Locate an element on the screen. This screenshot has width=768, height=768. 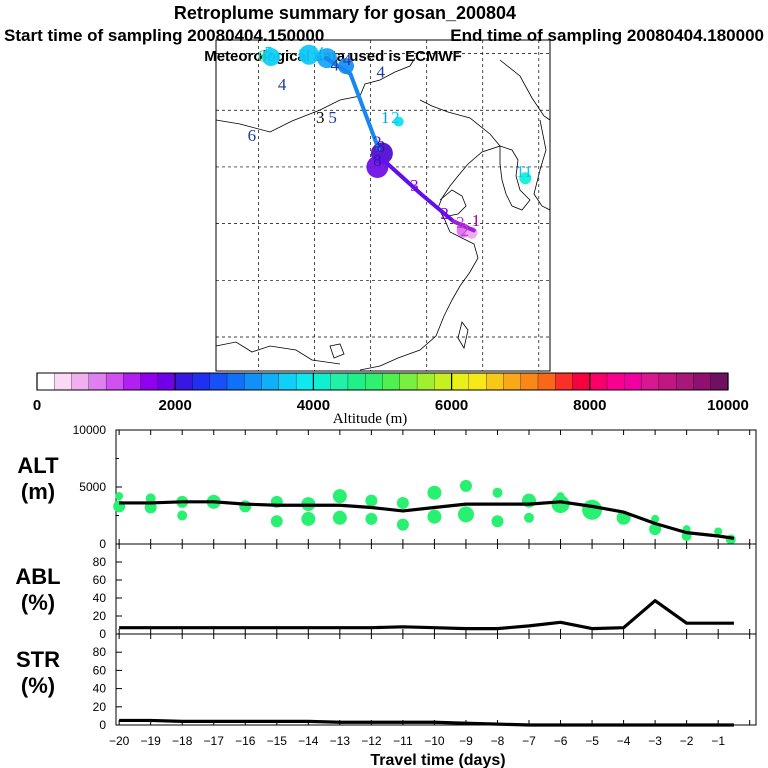
str-series-line is located at coordinates (426, 722).